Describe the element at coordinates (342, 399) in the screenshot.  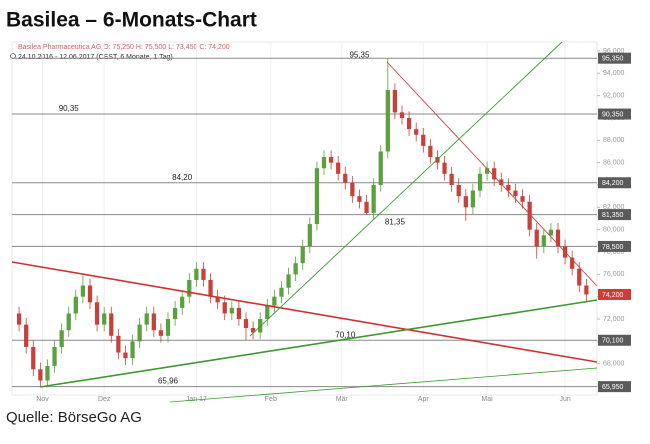
I see `x-tick-label: Mär` at that location.